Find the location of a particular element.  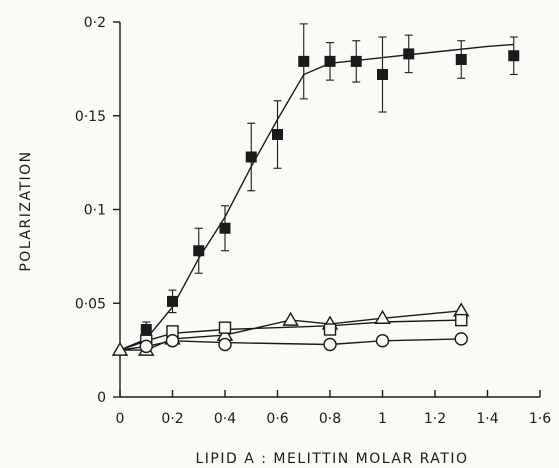

x-tick-label: 1·2 is located at coordinates (435, 419).